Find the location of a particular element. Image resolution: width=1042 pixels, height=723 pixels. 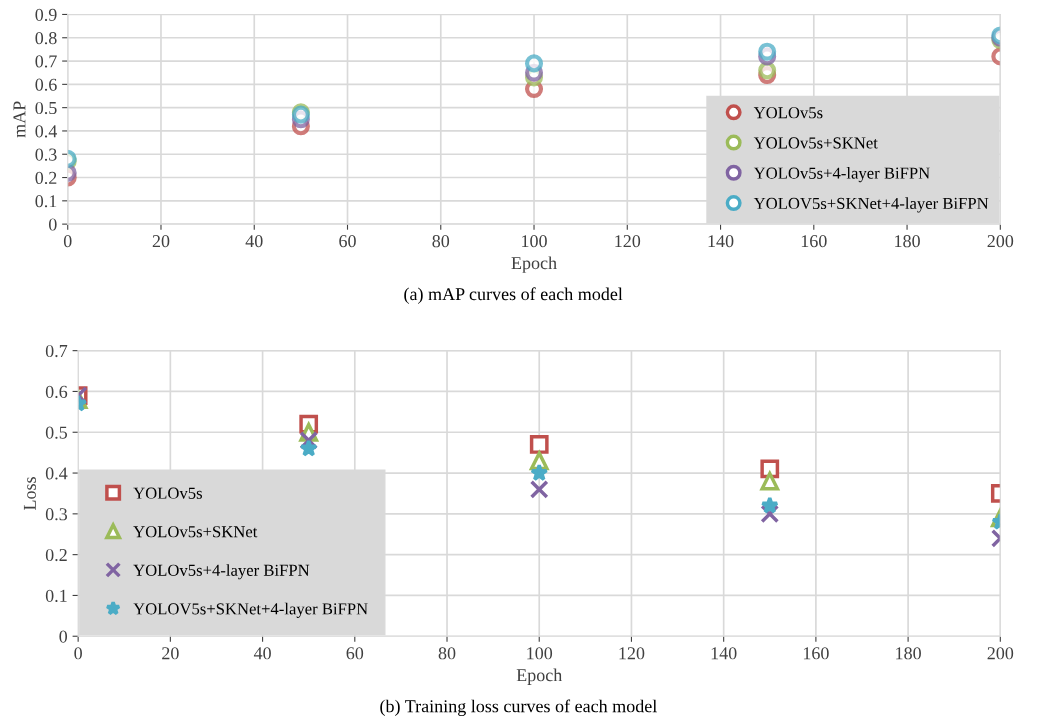

text: (a) mAP curves of each model is located at coordinates (513, 295).